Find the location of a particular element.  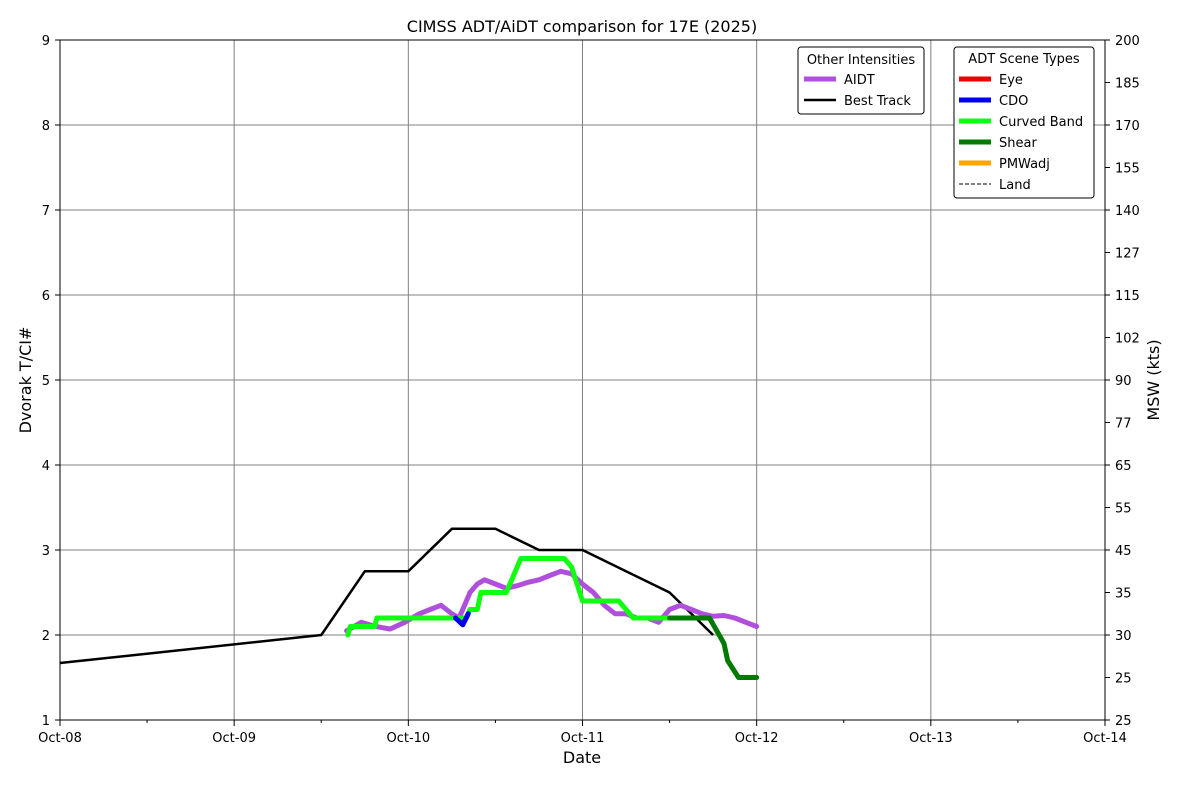

y-right-tick-label: 30 is located at coordinates (1123, 636).